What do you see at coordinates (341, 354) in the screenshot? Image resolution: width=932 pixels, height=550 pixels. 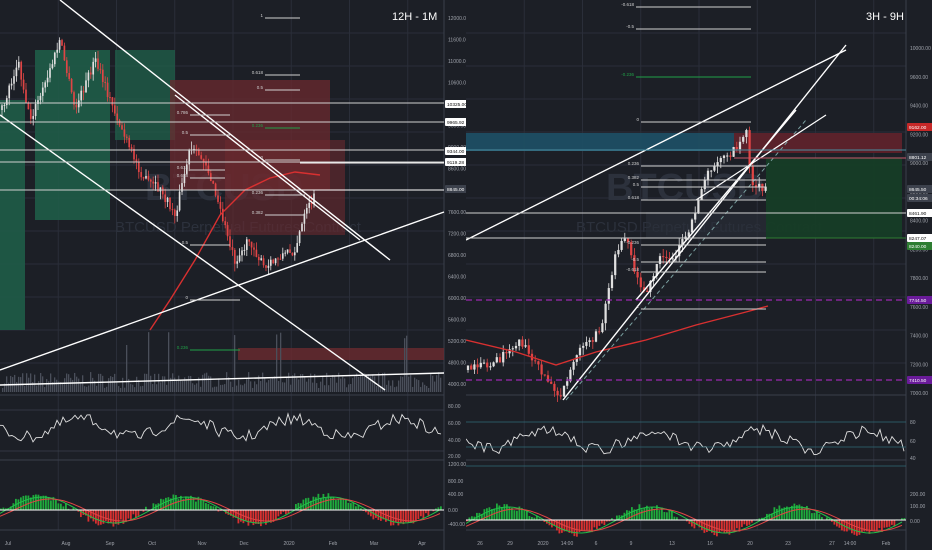 I see `price-zone` at bounding box center [341, 354].